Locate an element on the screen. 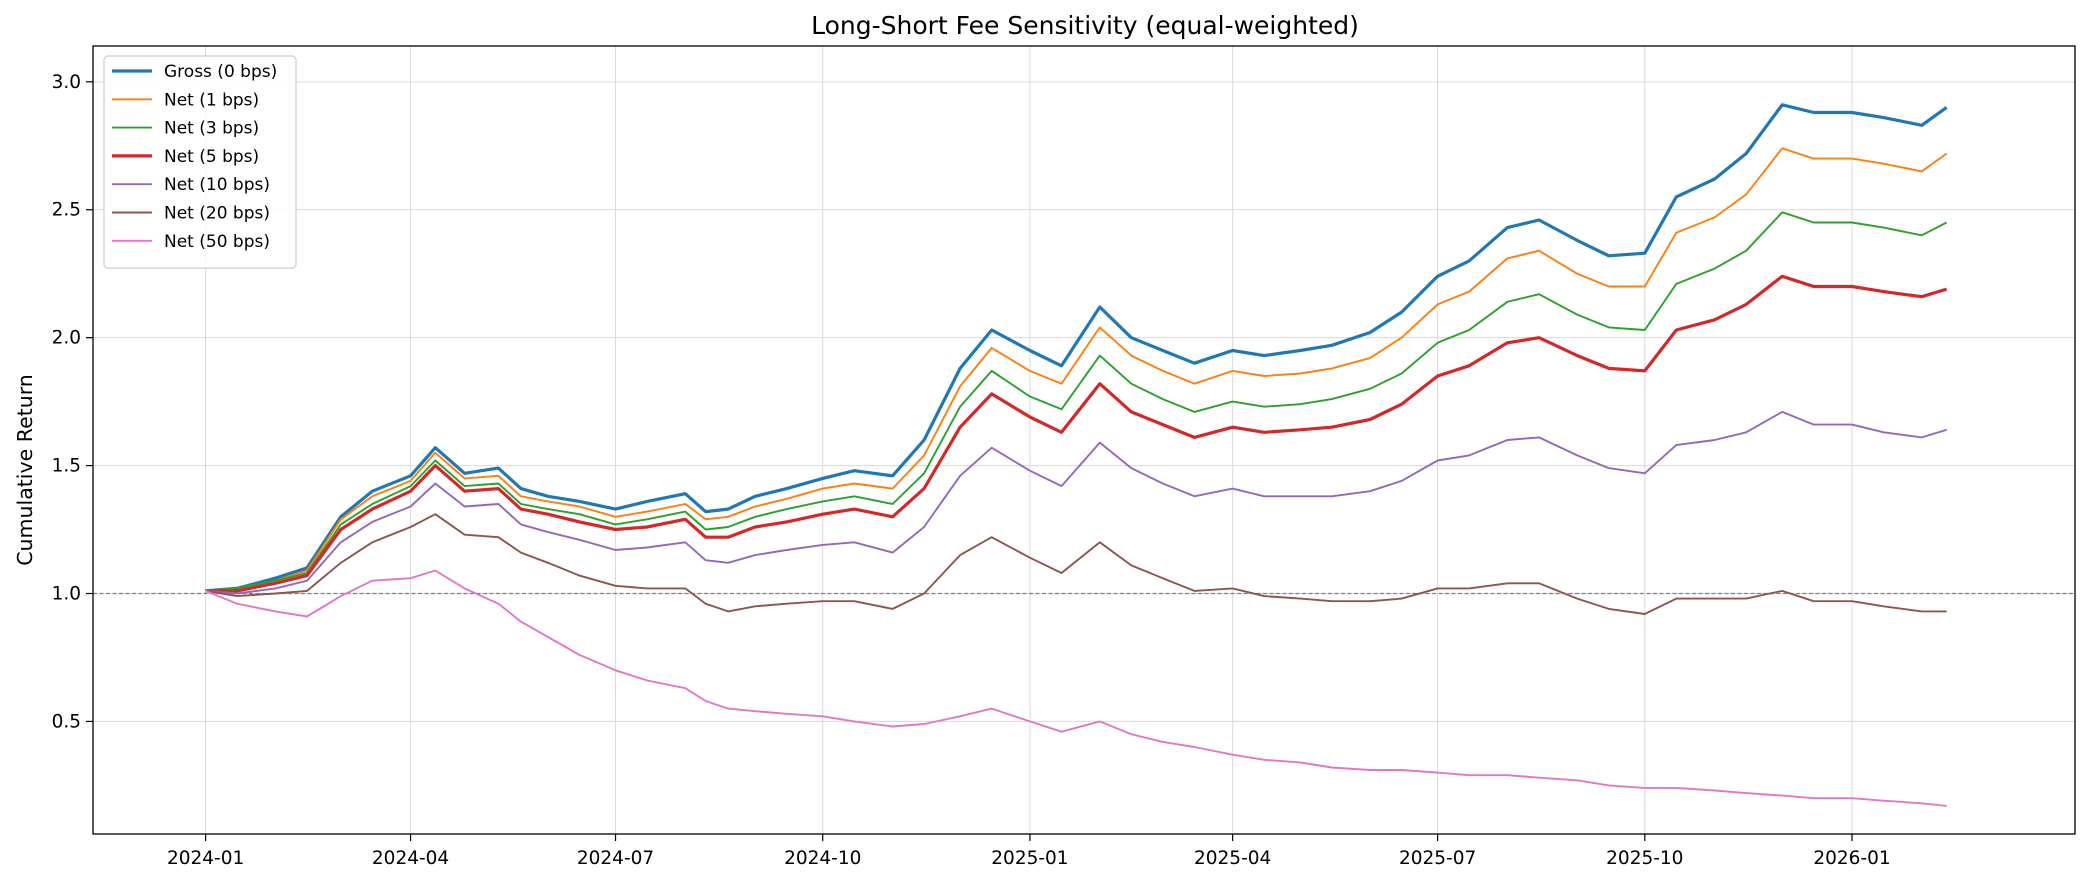 This screenshot has width=2086, height=883. x-tick-label: 2024-07 is located at coordinates (615, 858).